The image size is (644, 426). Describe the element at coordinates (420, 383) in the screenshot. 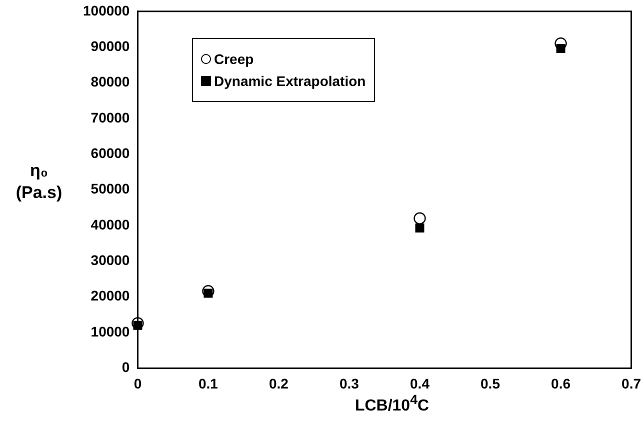

I see `x-tick-label: 0.4` at that location.